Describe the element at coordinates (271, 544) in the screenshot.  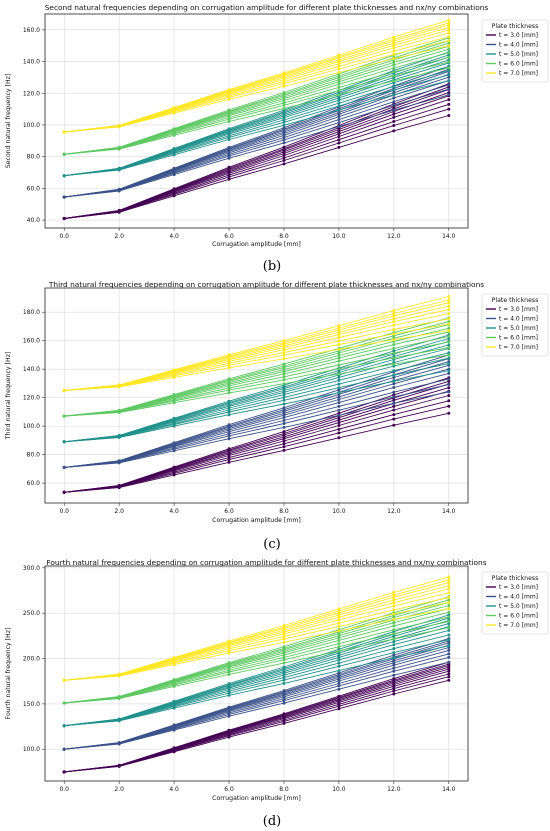
I see `panel-label: (c)` at that location.